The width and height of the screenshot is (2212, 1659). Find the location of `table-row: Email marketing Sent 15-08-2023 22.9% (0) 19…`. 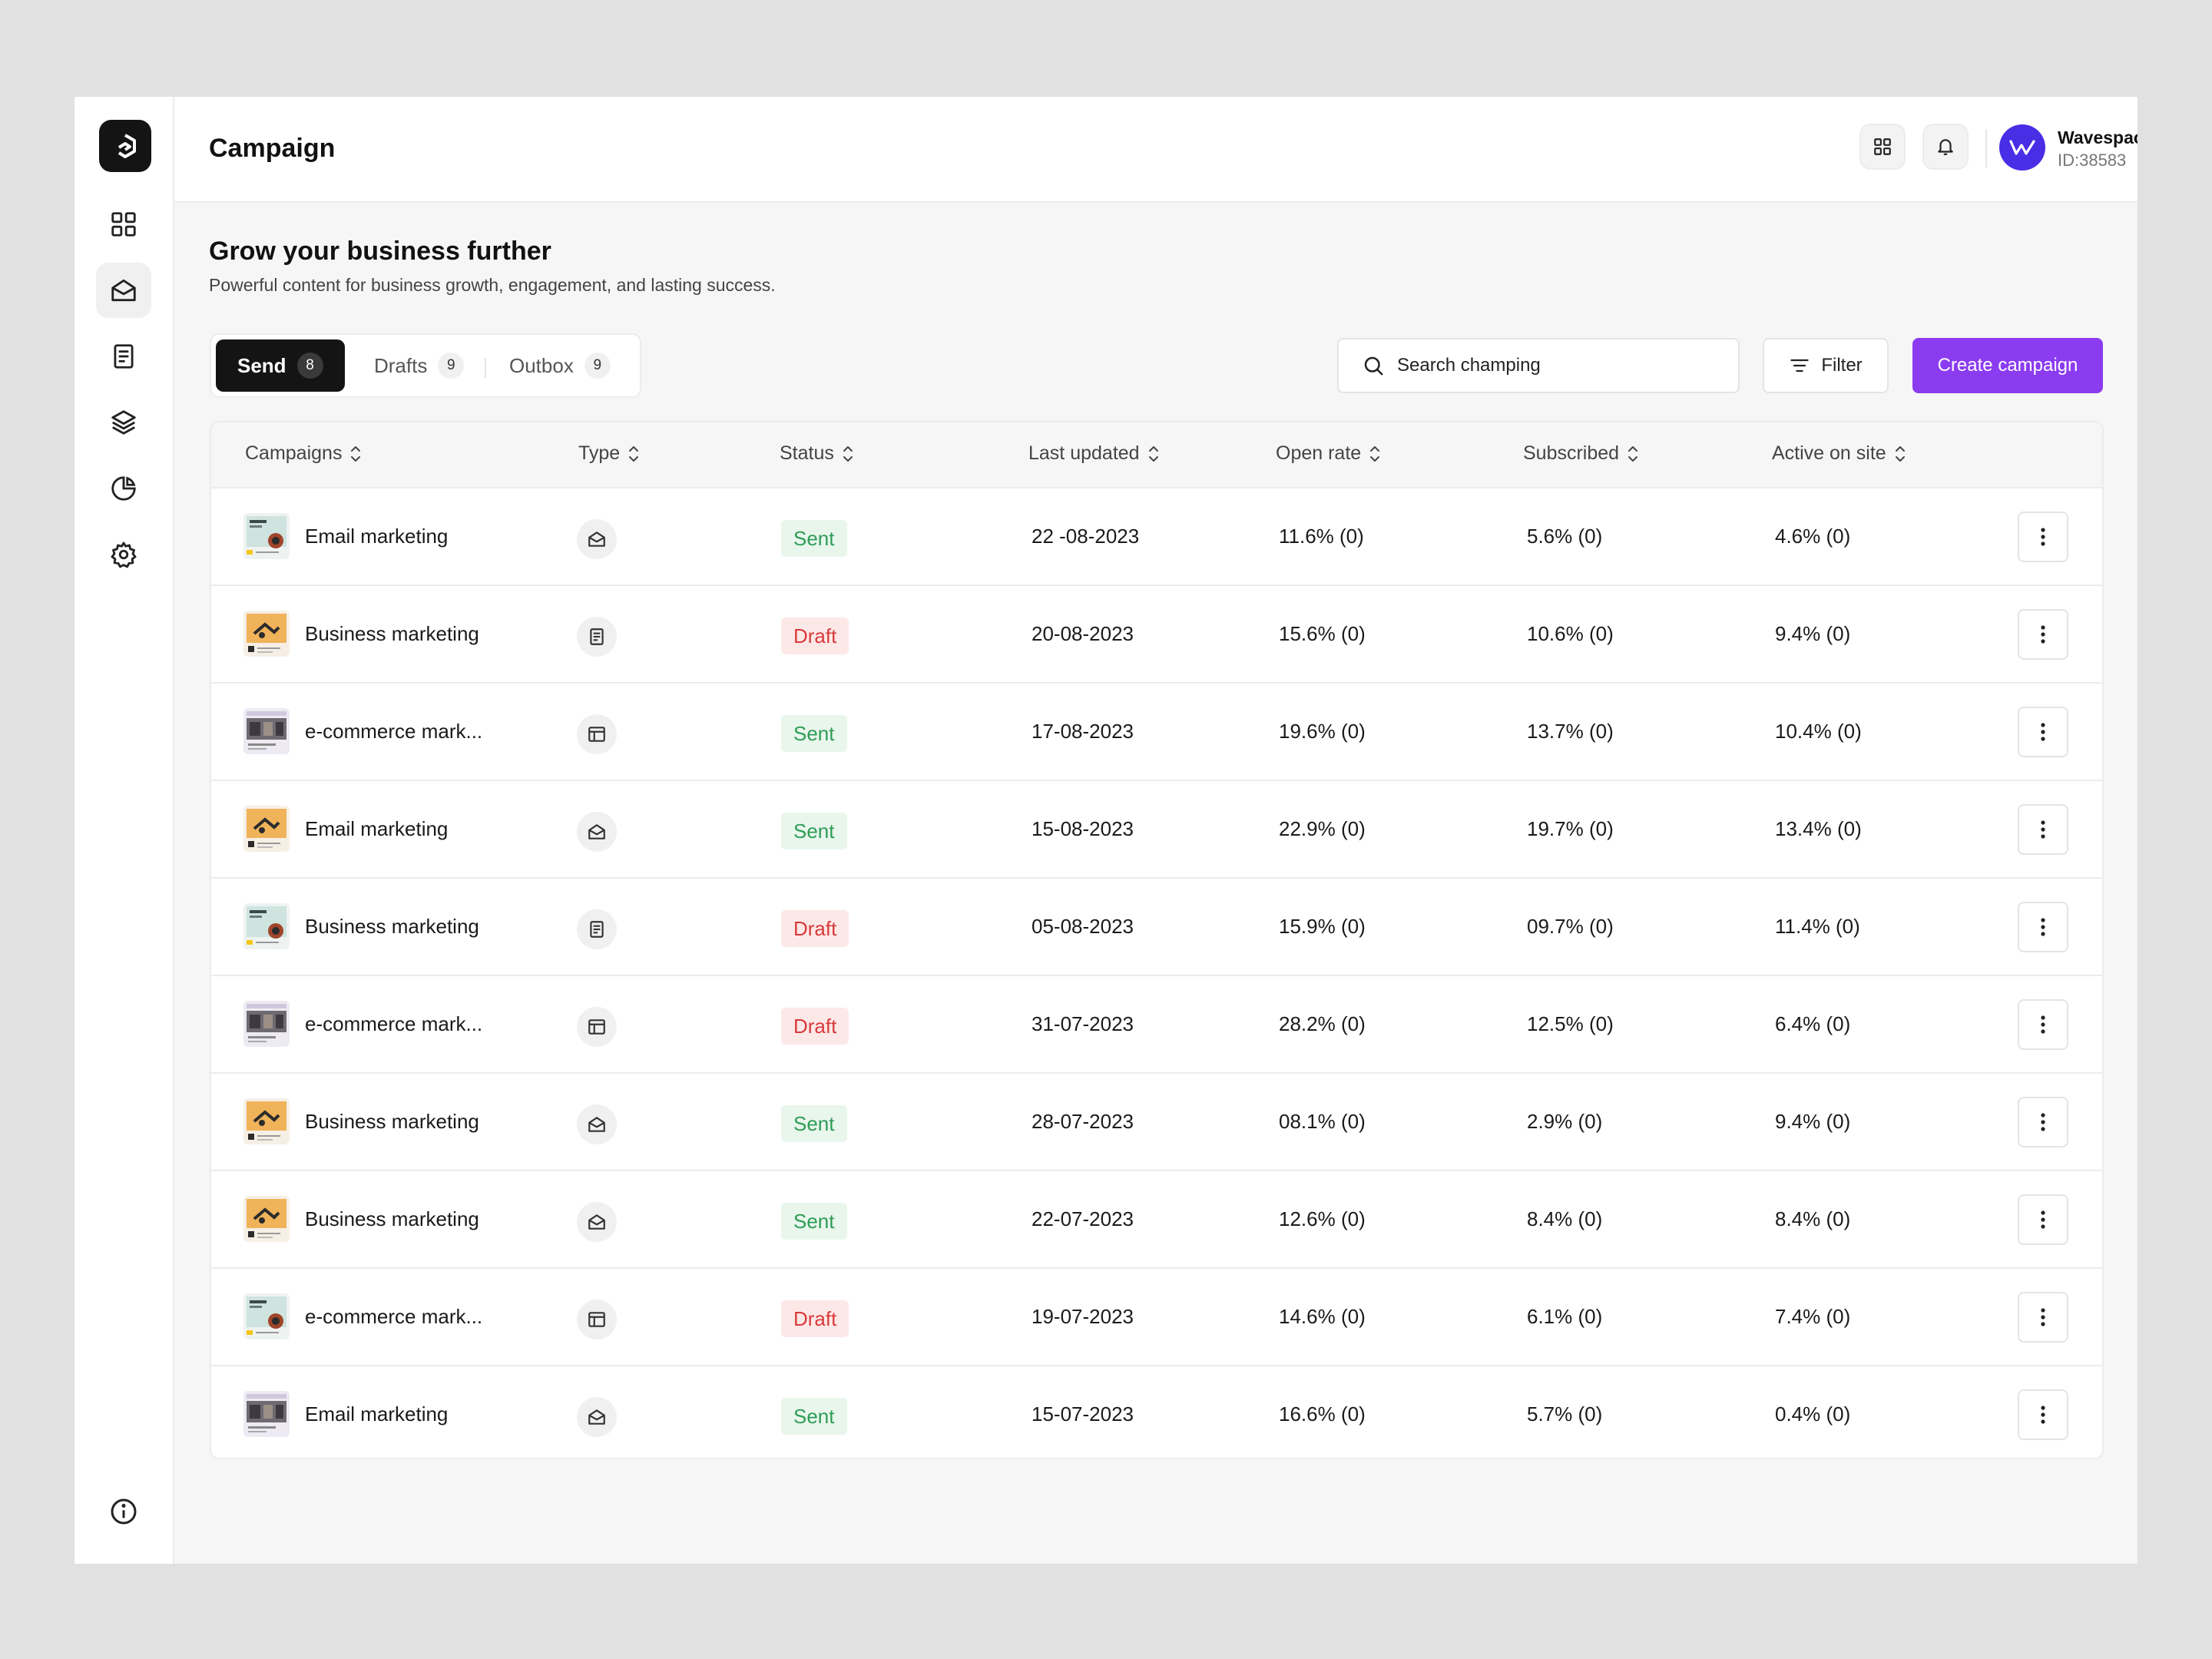

table-row: Email marketing Sent 15-08-2023 22.9% (0) 19… is located at coordinates (1156, 830).